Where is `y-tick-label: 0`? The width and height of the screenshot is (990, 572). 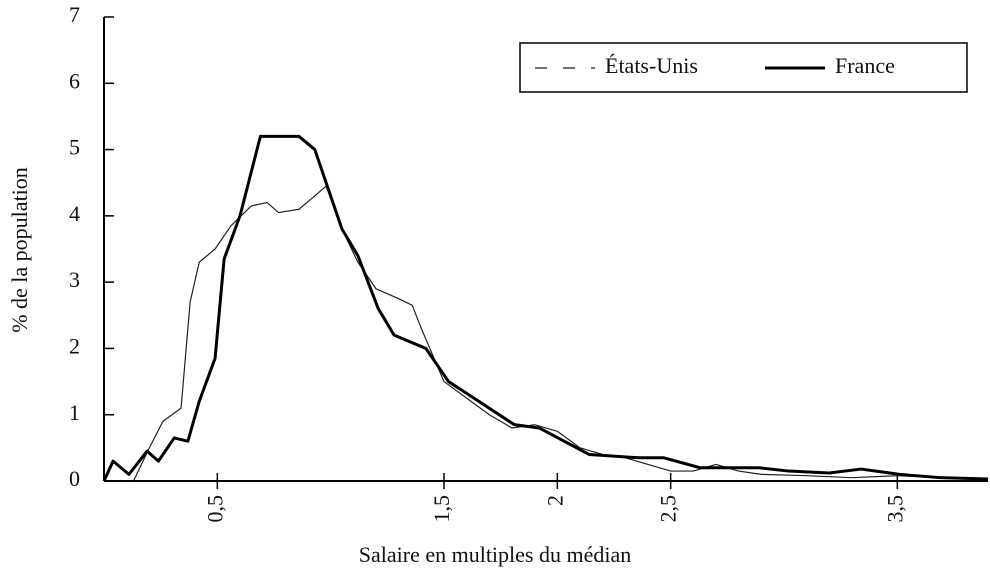 y-tick-label: 0 is located at coordinates (74, 478).